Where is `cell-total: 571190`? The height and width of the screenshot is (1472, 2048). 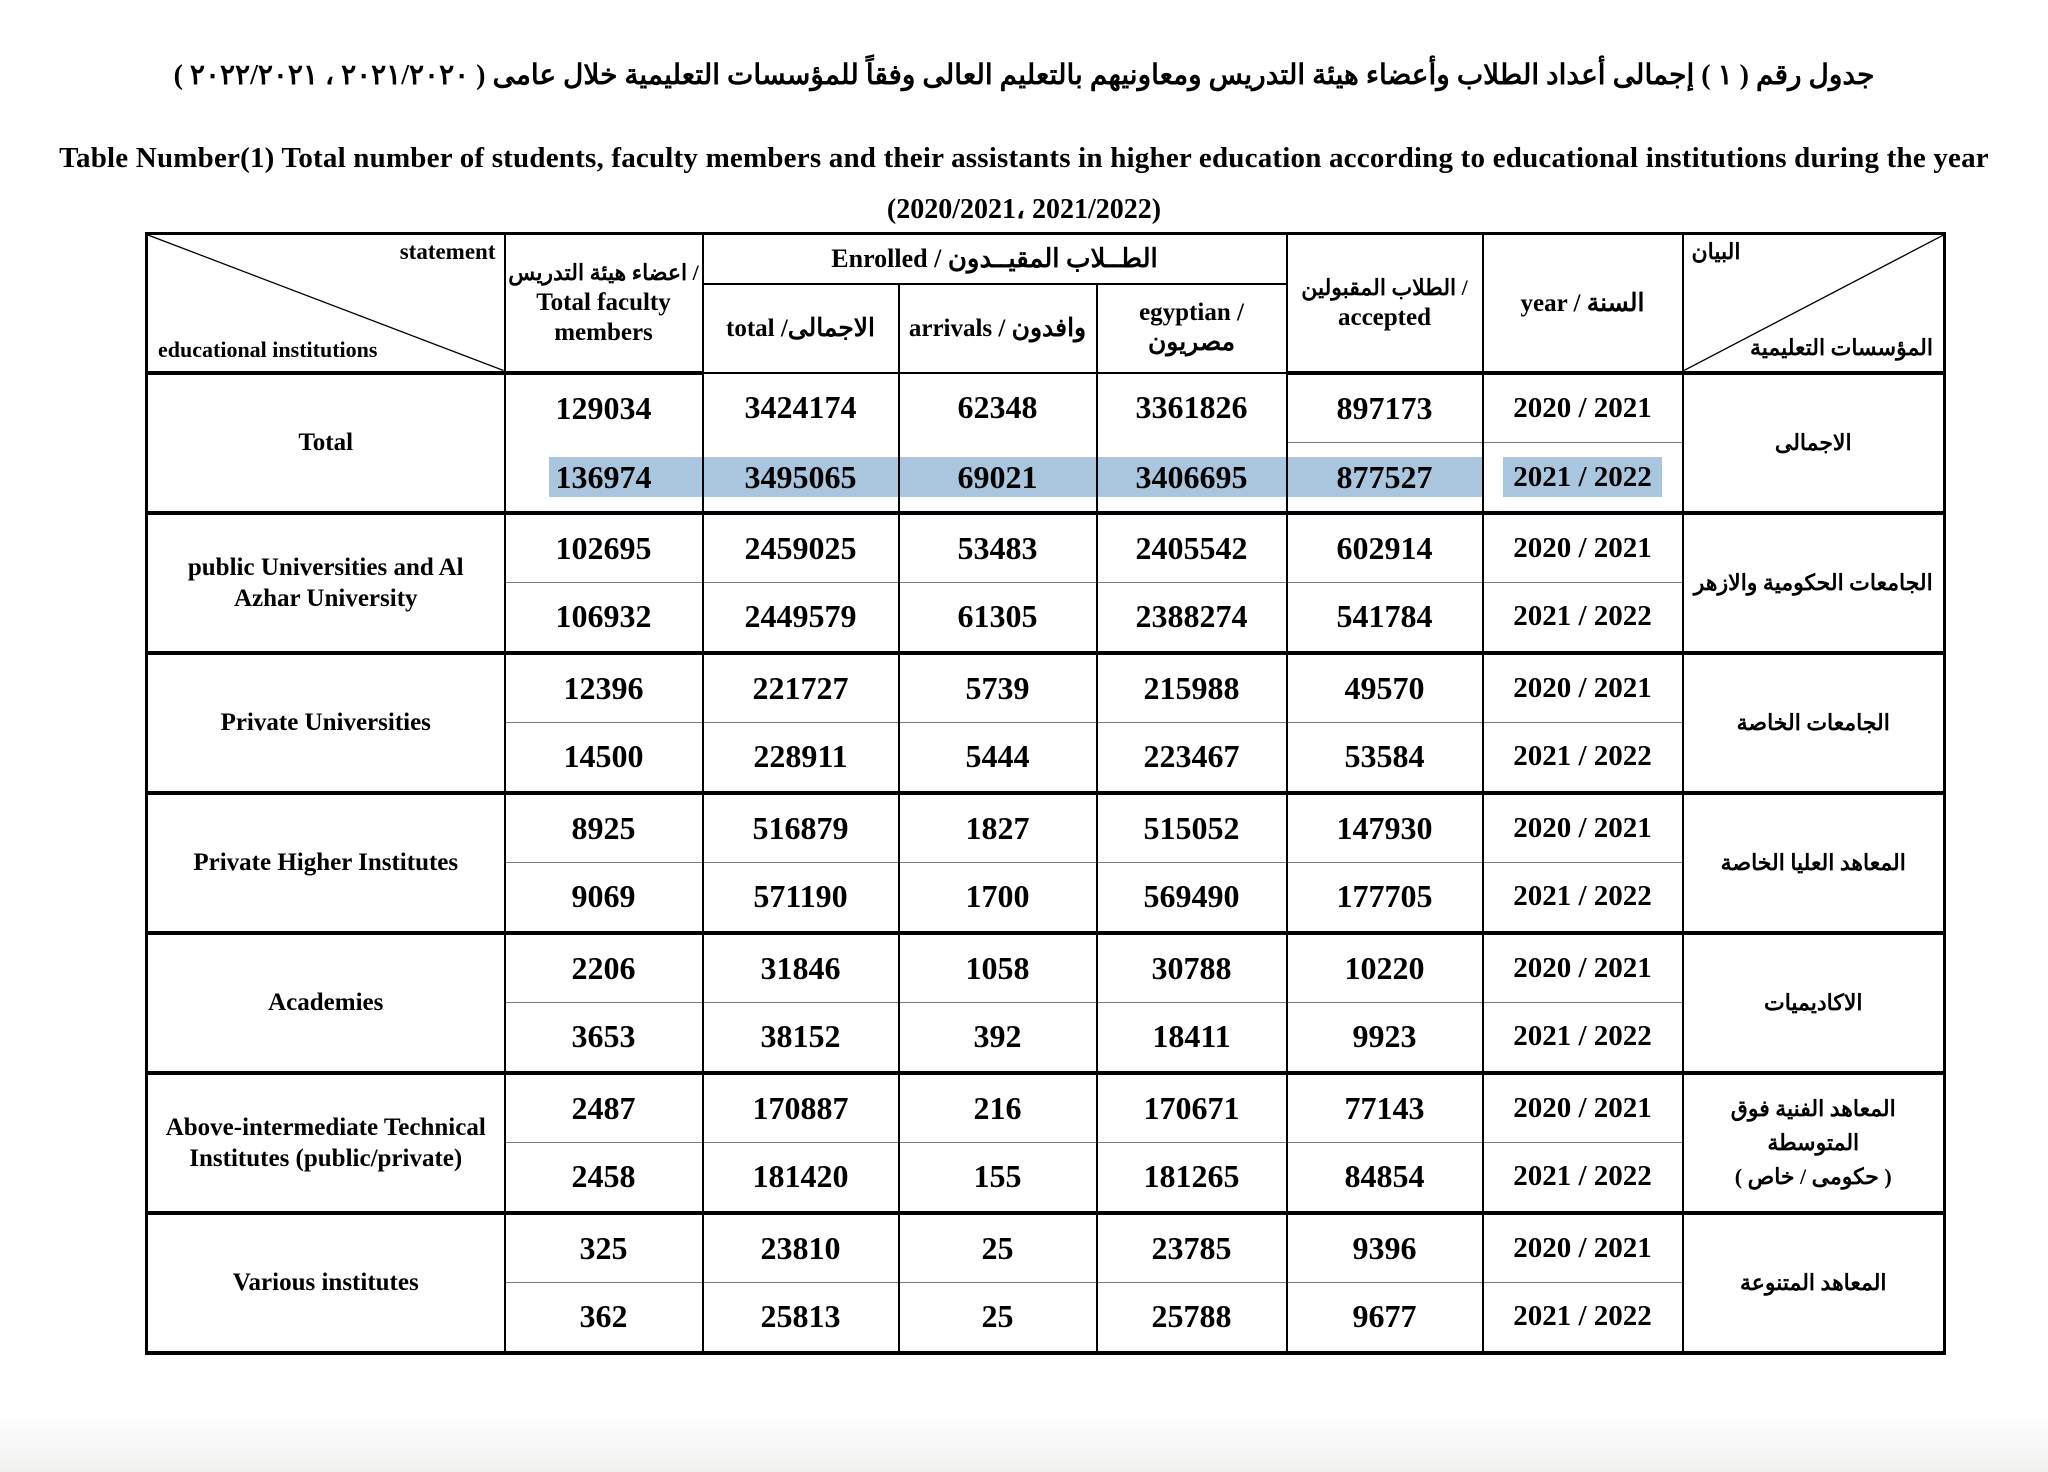
cell-total: 571190 is located at coordinates (800, 898).